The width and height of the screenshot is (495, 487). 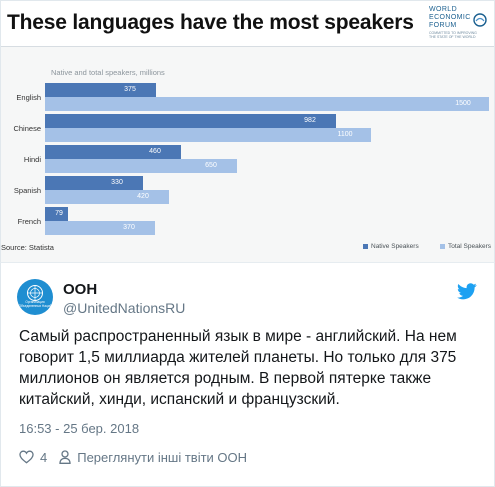 I want to click on wef-swoosh-icon, so click(x=480, y=20).